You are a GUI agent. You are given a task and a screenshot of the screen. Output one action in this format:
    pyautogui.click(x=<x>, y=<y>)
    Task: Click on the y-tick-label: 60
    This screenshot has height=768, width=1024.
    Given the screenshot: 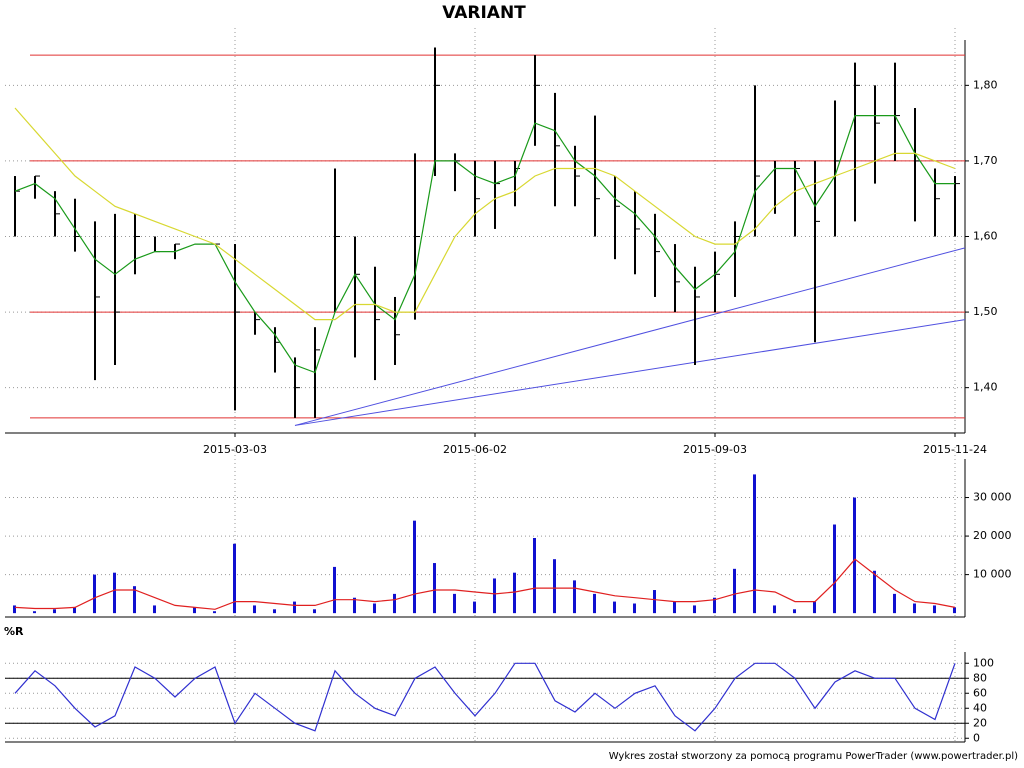 What is the action you would take?
    pyautogui.click(x=980, y=692)
    